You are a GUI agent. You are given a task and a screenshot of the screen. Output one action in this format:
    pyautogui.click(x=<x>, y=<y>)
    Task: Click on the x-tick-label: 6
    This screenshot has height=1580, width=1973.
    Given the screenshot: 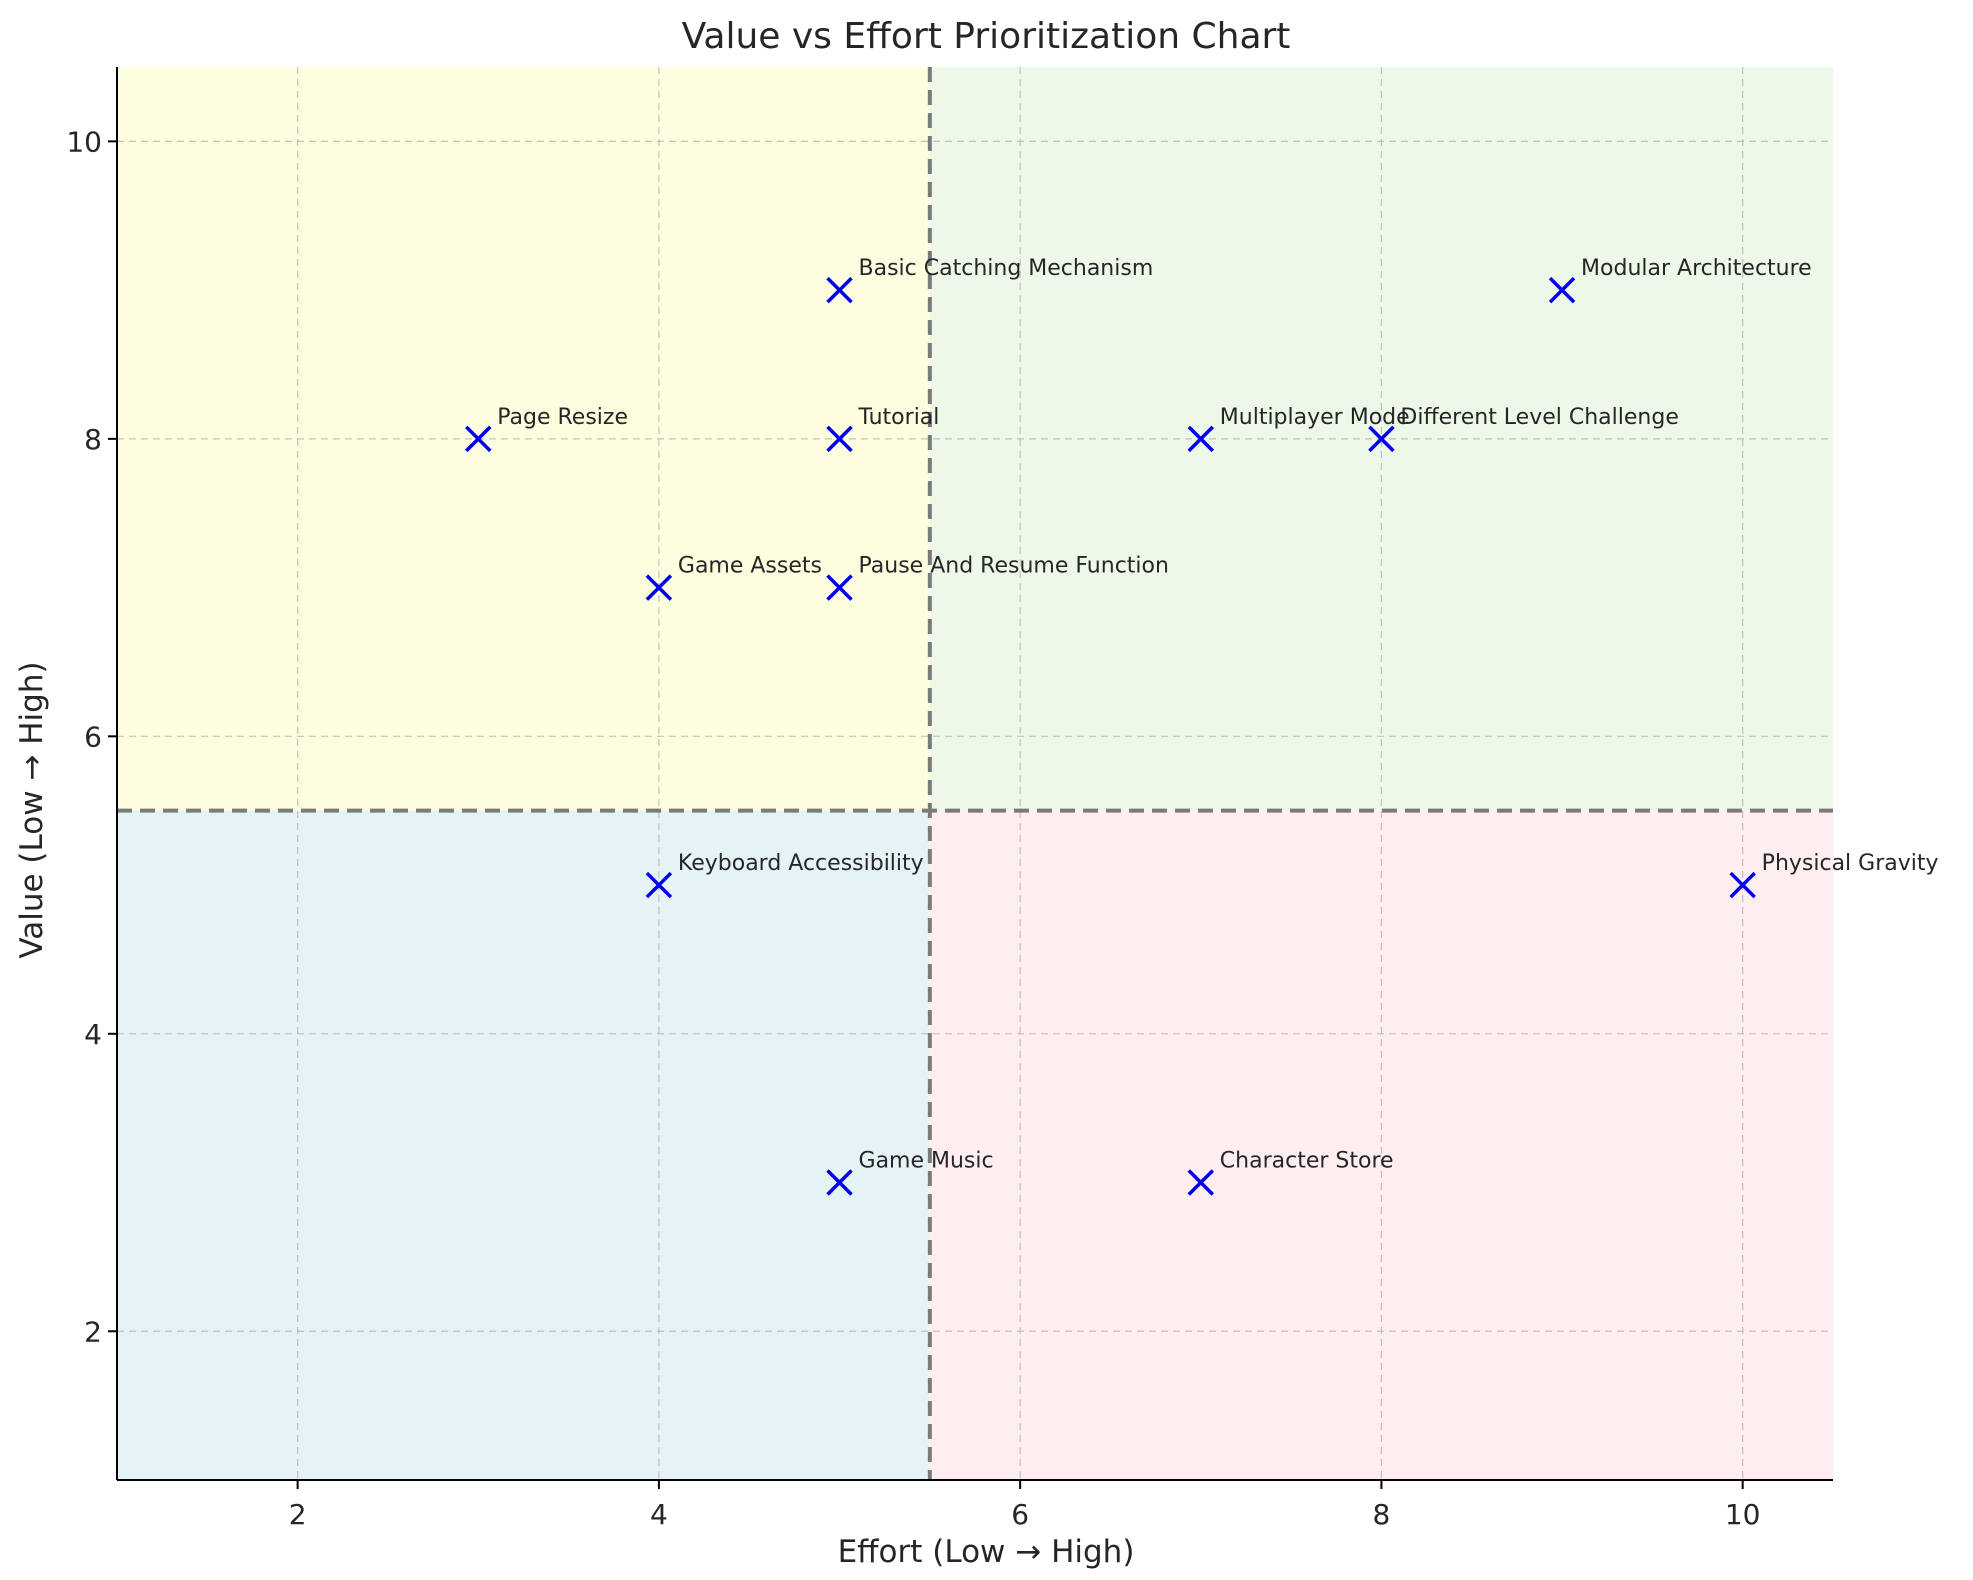 What is the action you would take?
    pyautogui.click(x=1020, y=1514)
    